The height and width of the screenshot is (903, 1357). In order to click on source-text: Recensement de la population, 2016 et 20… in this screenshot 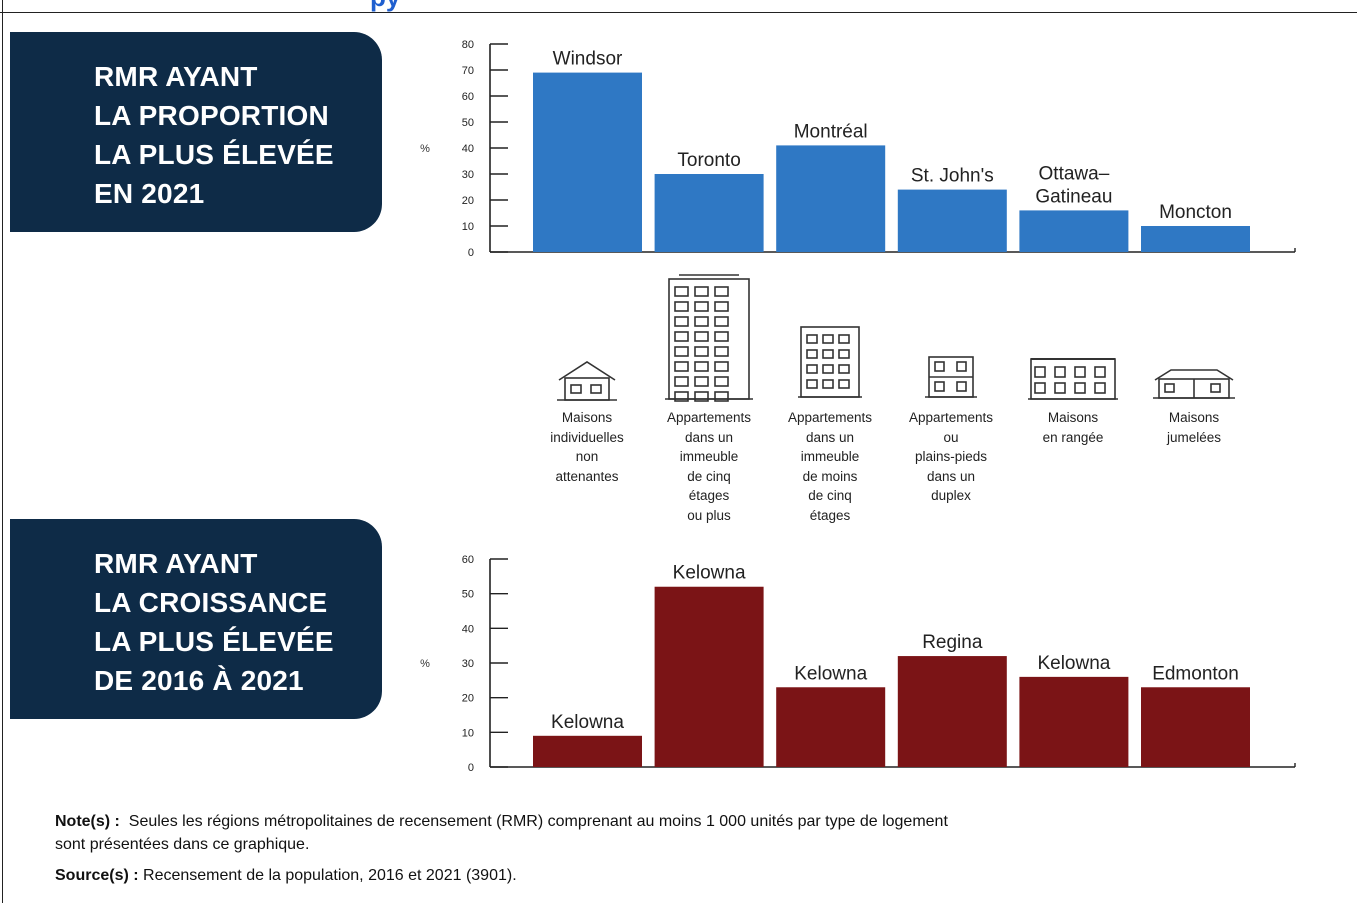, I will do `click(330, 875)`.